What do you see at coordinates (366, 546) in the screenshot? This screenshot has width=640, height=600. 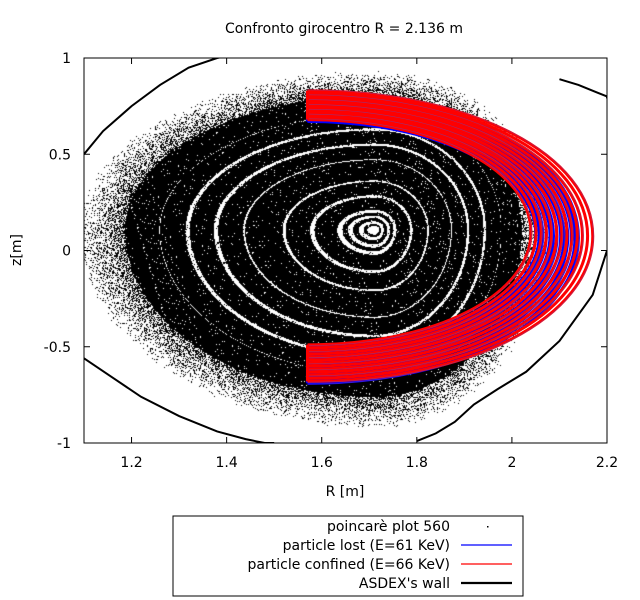 I see `legend-label-lost: particle lost (E=61 KeV)` at bounding box center [366, 546].